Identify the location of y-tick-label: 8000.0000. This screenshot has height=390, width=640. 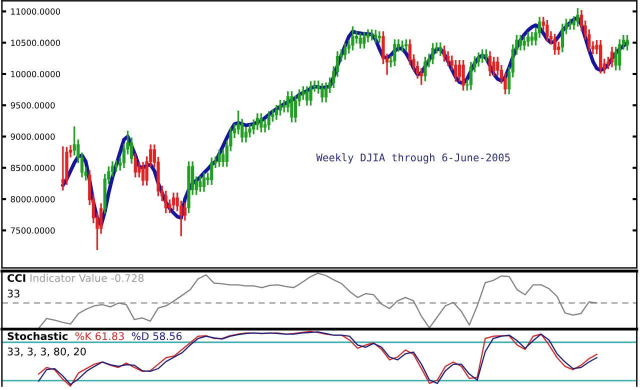
(32, 199).